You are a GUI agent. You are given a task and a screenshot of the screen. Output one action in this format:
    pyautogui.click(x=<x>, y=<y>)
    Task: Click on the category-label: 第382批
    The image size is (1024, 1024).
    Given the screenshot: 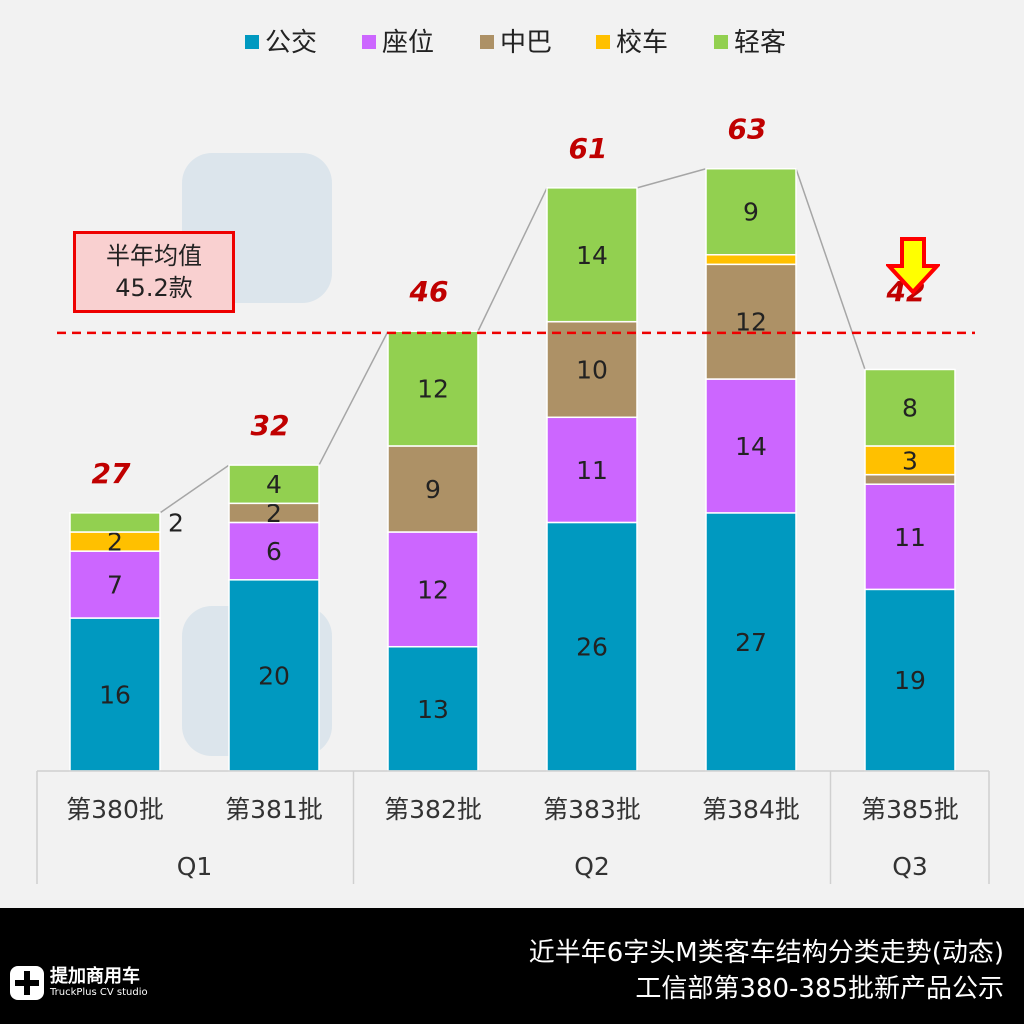 What is the action you would take?
    pyautogui.click(x=433, y=809)
    